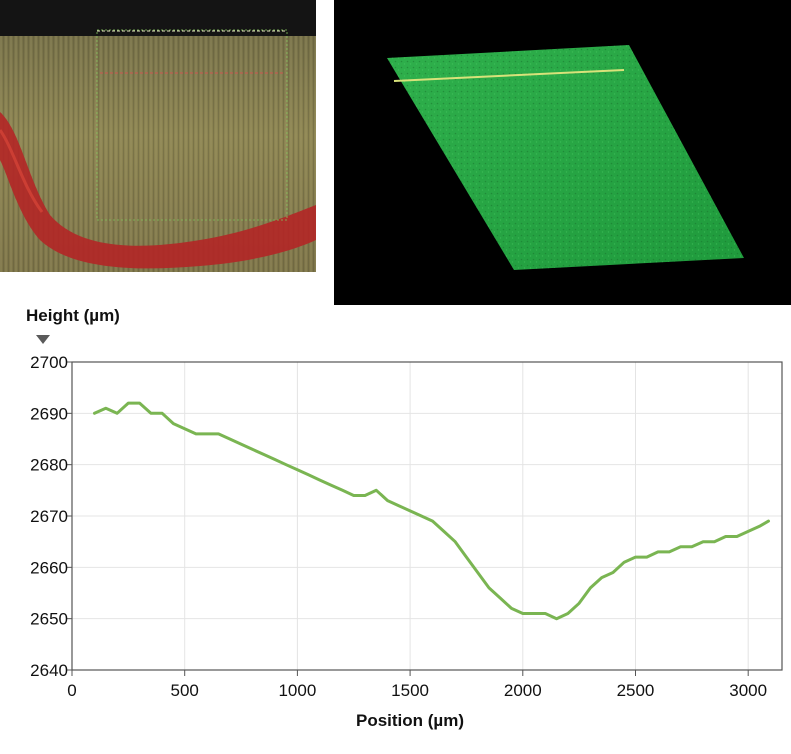 This screenshot has height=754, width=791. I want to click on y-axis-label: Height (µm), so click(73, 315).